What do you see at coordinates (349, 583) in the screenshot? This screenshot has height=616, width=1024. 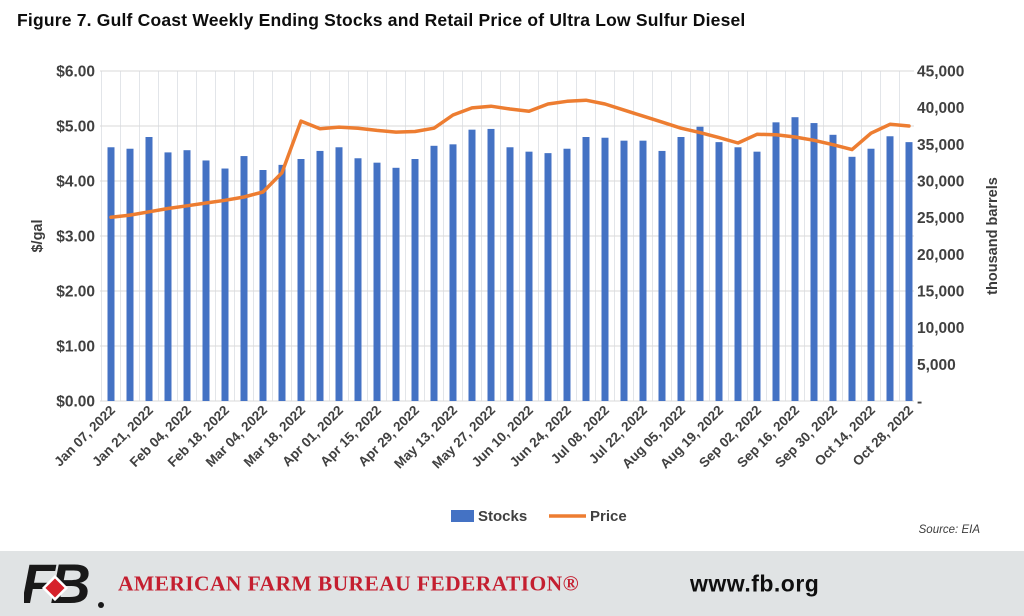 I see `org-name: AMERICAN FARM BUREAU FEDERATION®` at bounding box center [349, 583].